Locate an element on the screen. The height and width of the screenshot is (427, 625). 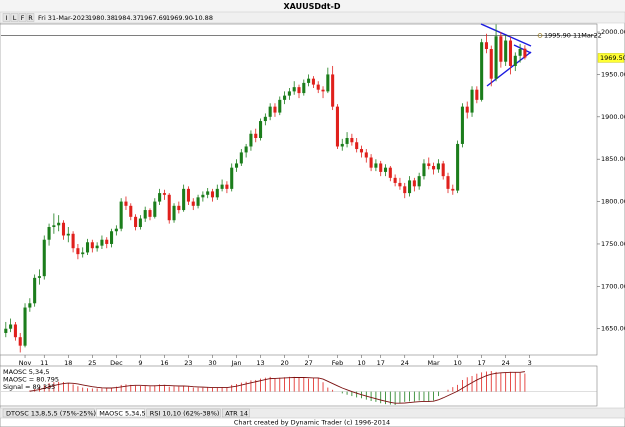
tab-bar is located at coordinates (312, 413).